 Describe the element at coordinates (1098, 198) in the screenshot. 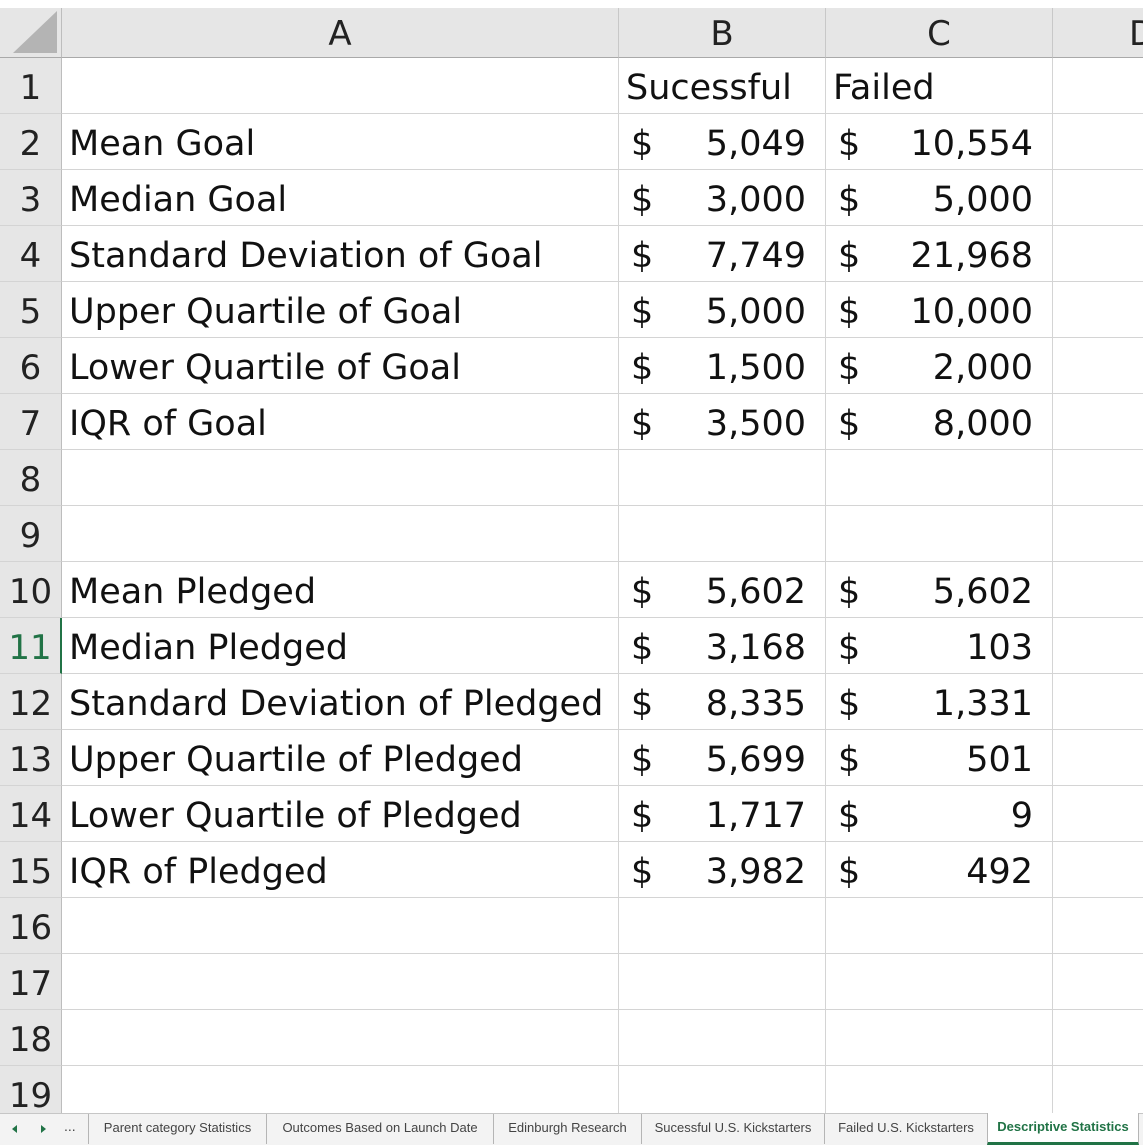

I see `cell-d3` at that location.